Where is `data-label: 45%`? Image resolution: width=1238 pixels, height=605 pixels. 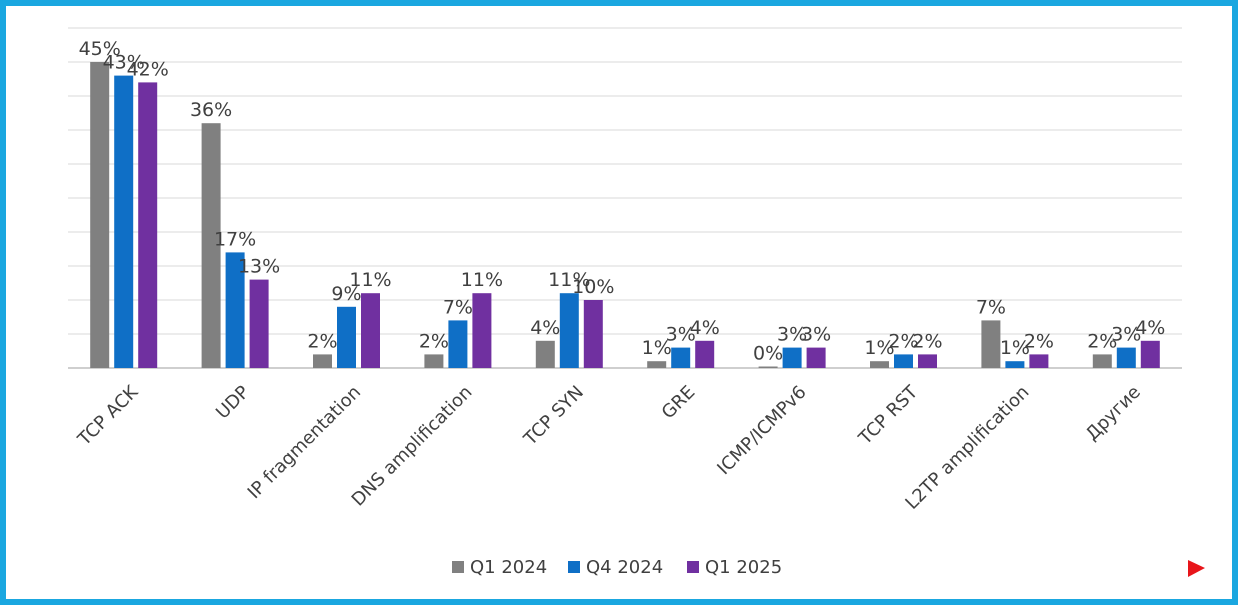 data-label: 45% is located at coordinates (100, 49).